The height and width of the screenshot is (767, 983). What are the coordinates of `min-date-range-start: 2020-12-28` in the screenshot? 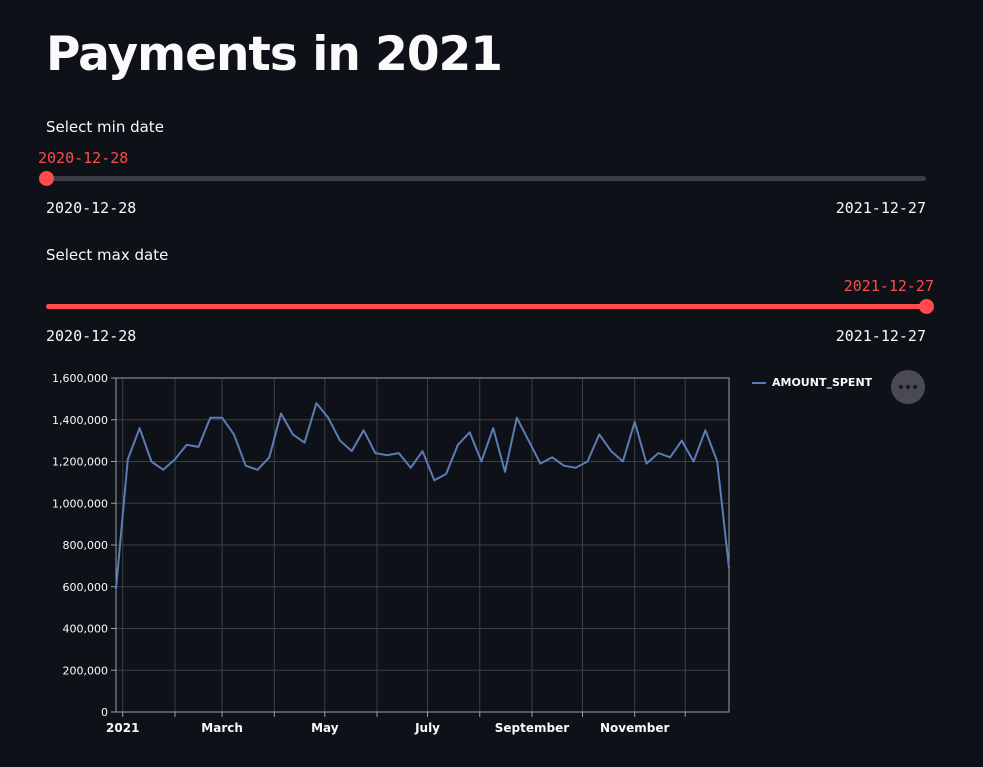 It's located at (91, 208).